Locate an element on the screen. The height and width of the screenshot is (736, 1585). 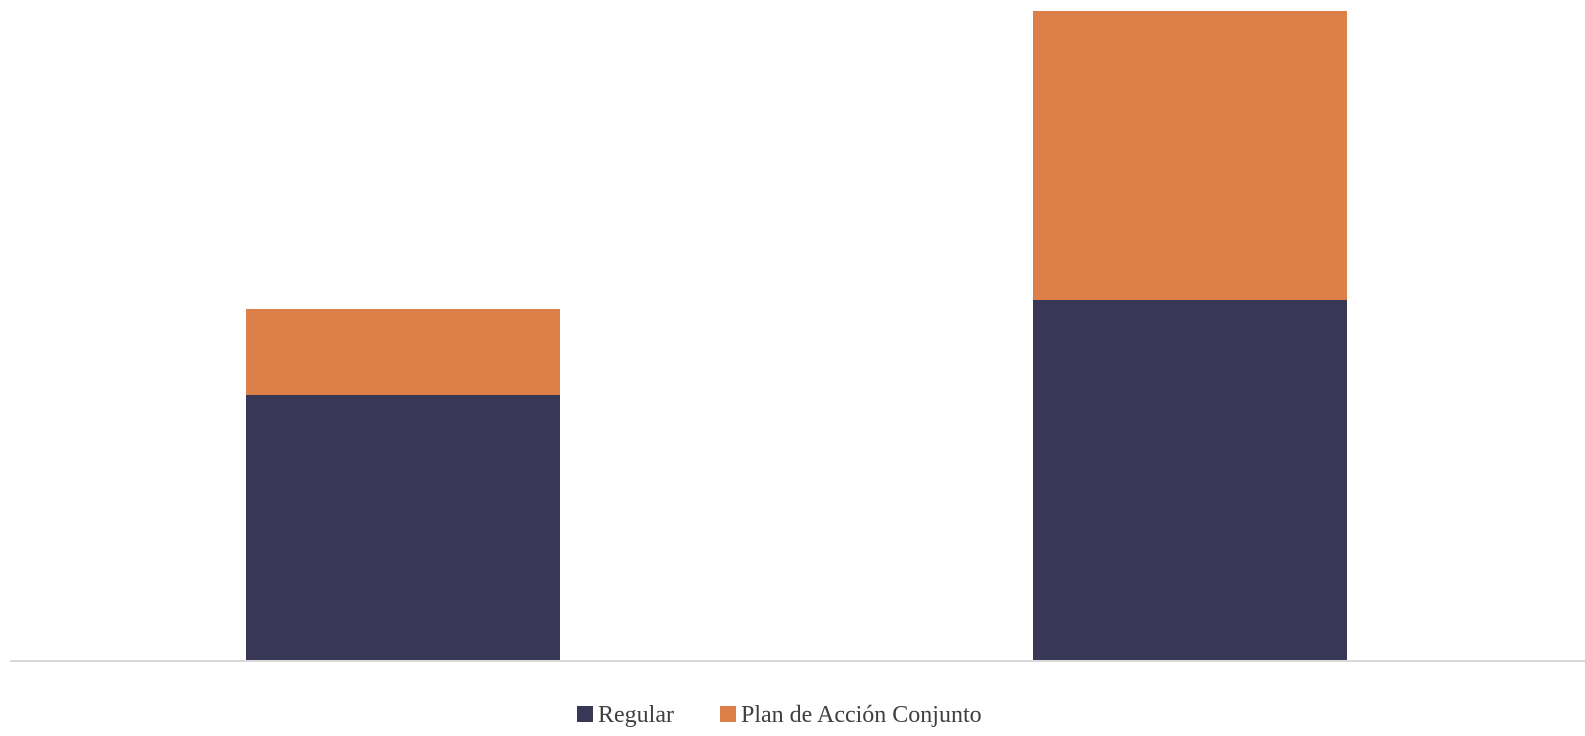
legend: Regular Plan de Acción Conjunto is located at coordinates (779, 715).